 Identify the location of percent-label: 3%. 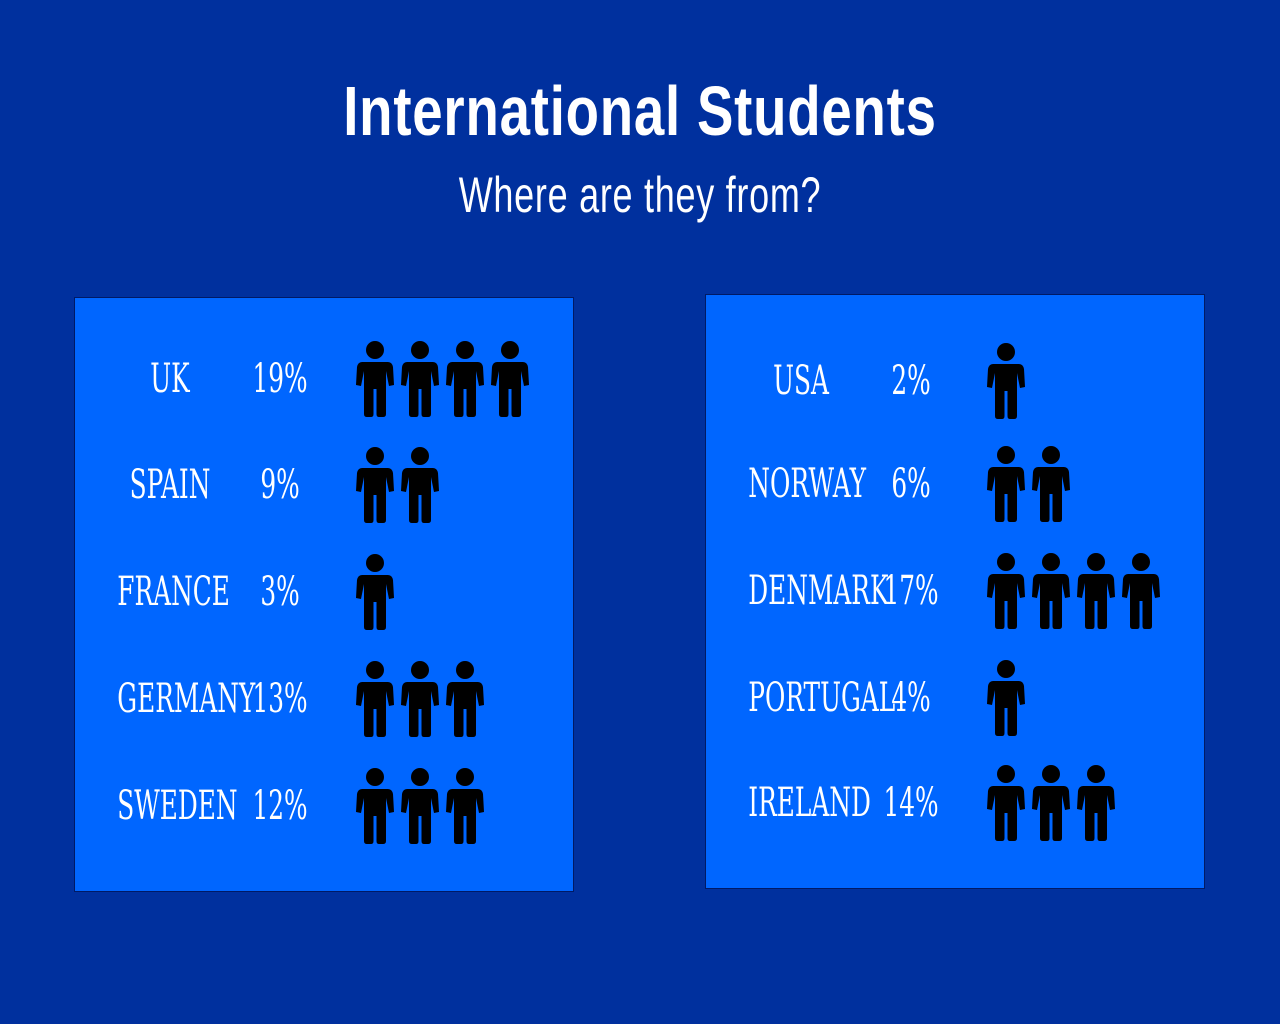
(280, 592).